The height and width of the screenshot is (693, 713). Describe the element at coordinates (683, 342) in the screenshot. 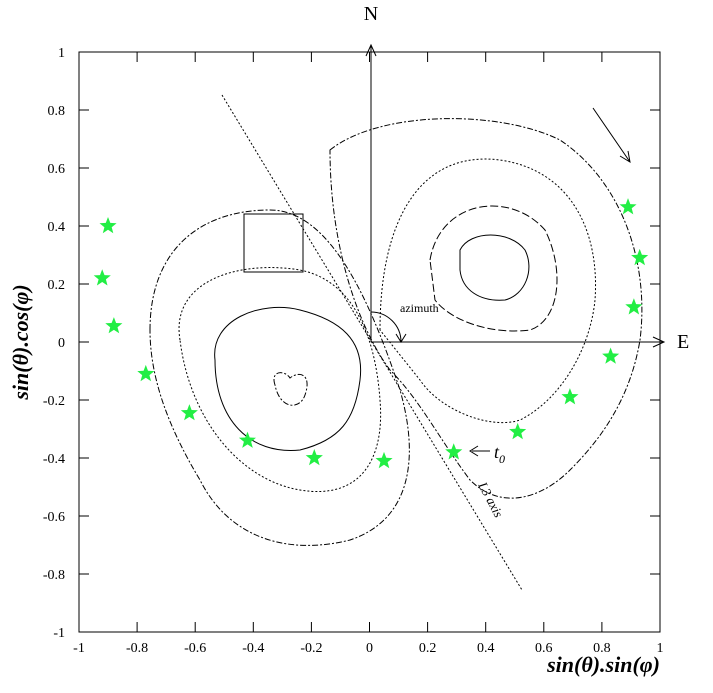

I see `east-label: E` at that location.